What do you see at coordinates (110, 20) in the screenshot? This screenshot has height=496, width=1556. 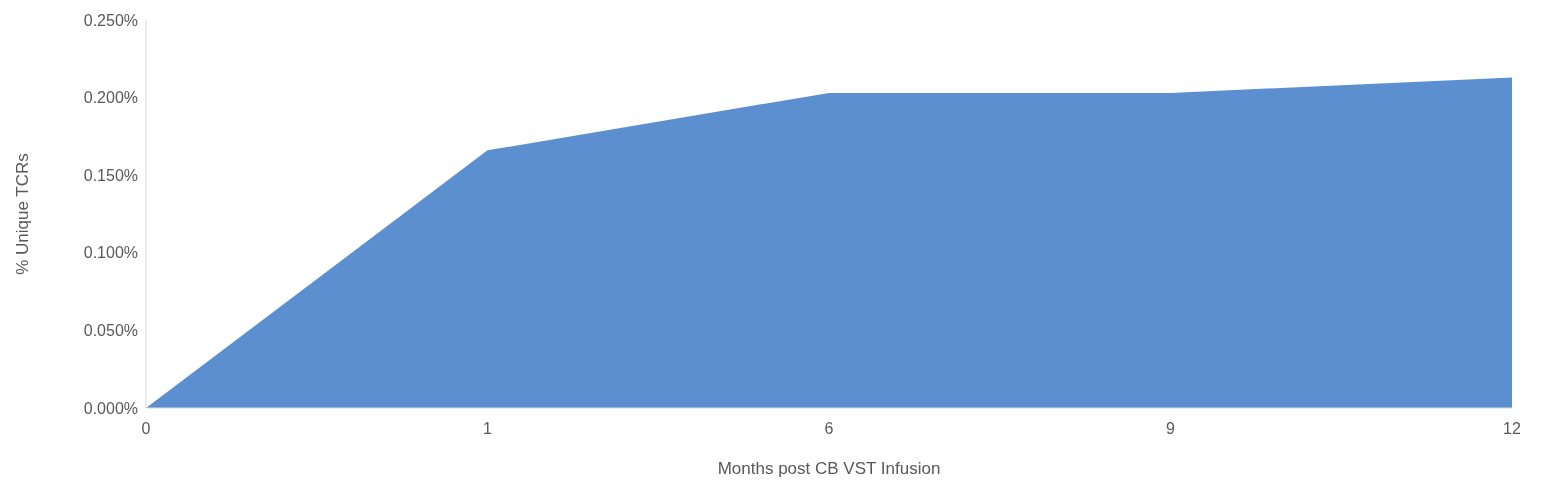 I see `y-tick-label: 0.250%` at bounding box center [110, 20].